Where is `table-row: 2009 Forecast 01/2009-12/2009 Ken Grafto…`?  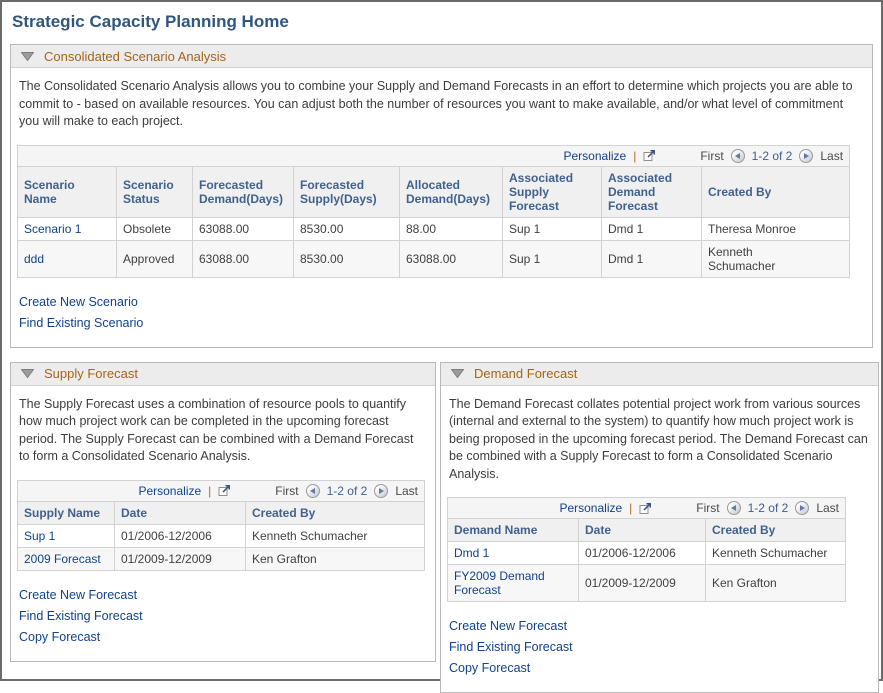
table-row: 2009 Forecast 01/2009-12/2009 Ken Grafto… is located at coordinates (221, 558).